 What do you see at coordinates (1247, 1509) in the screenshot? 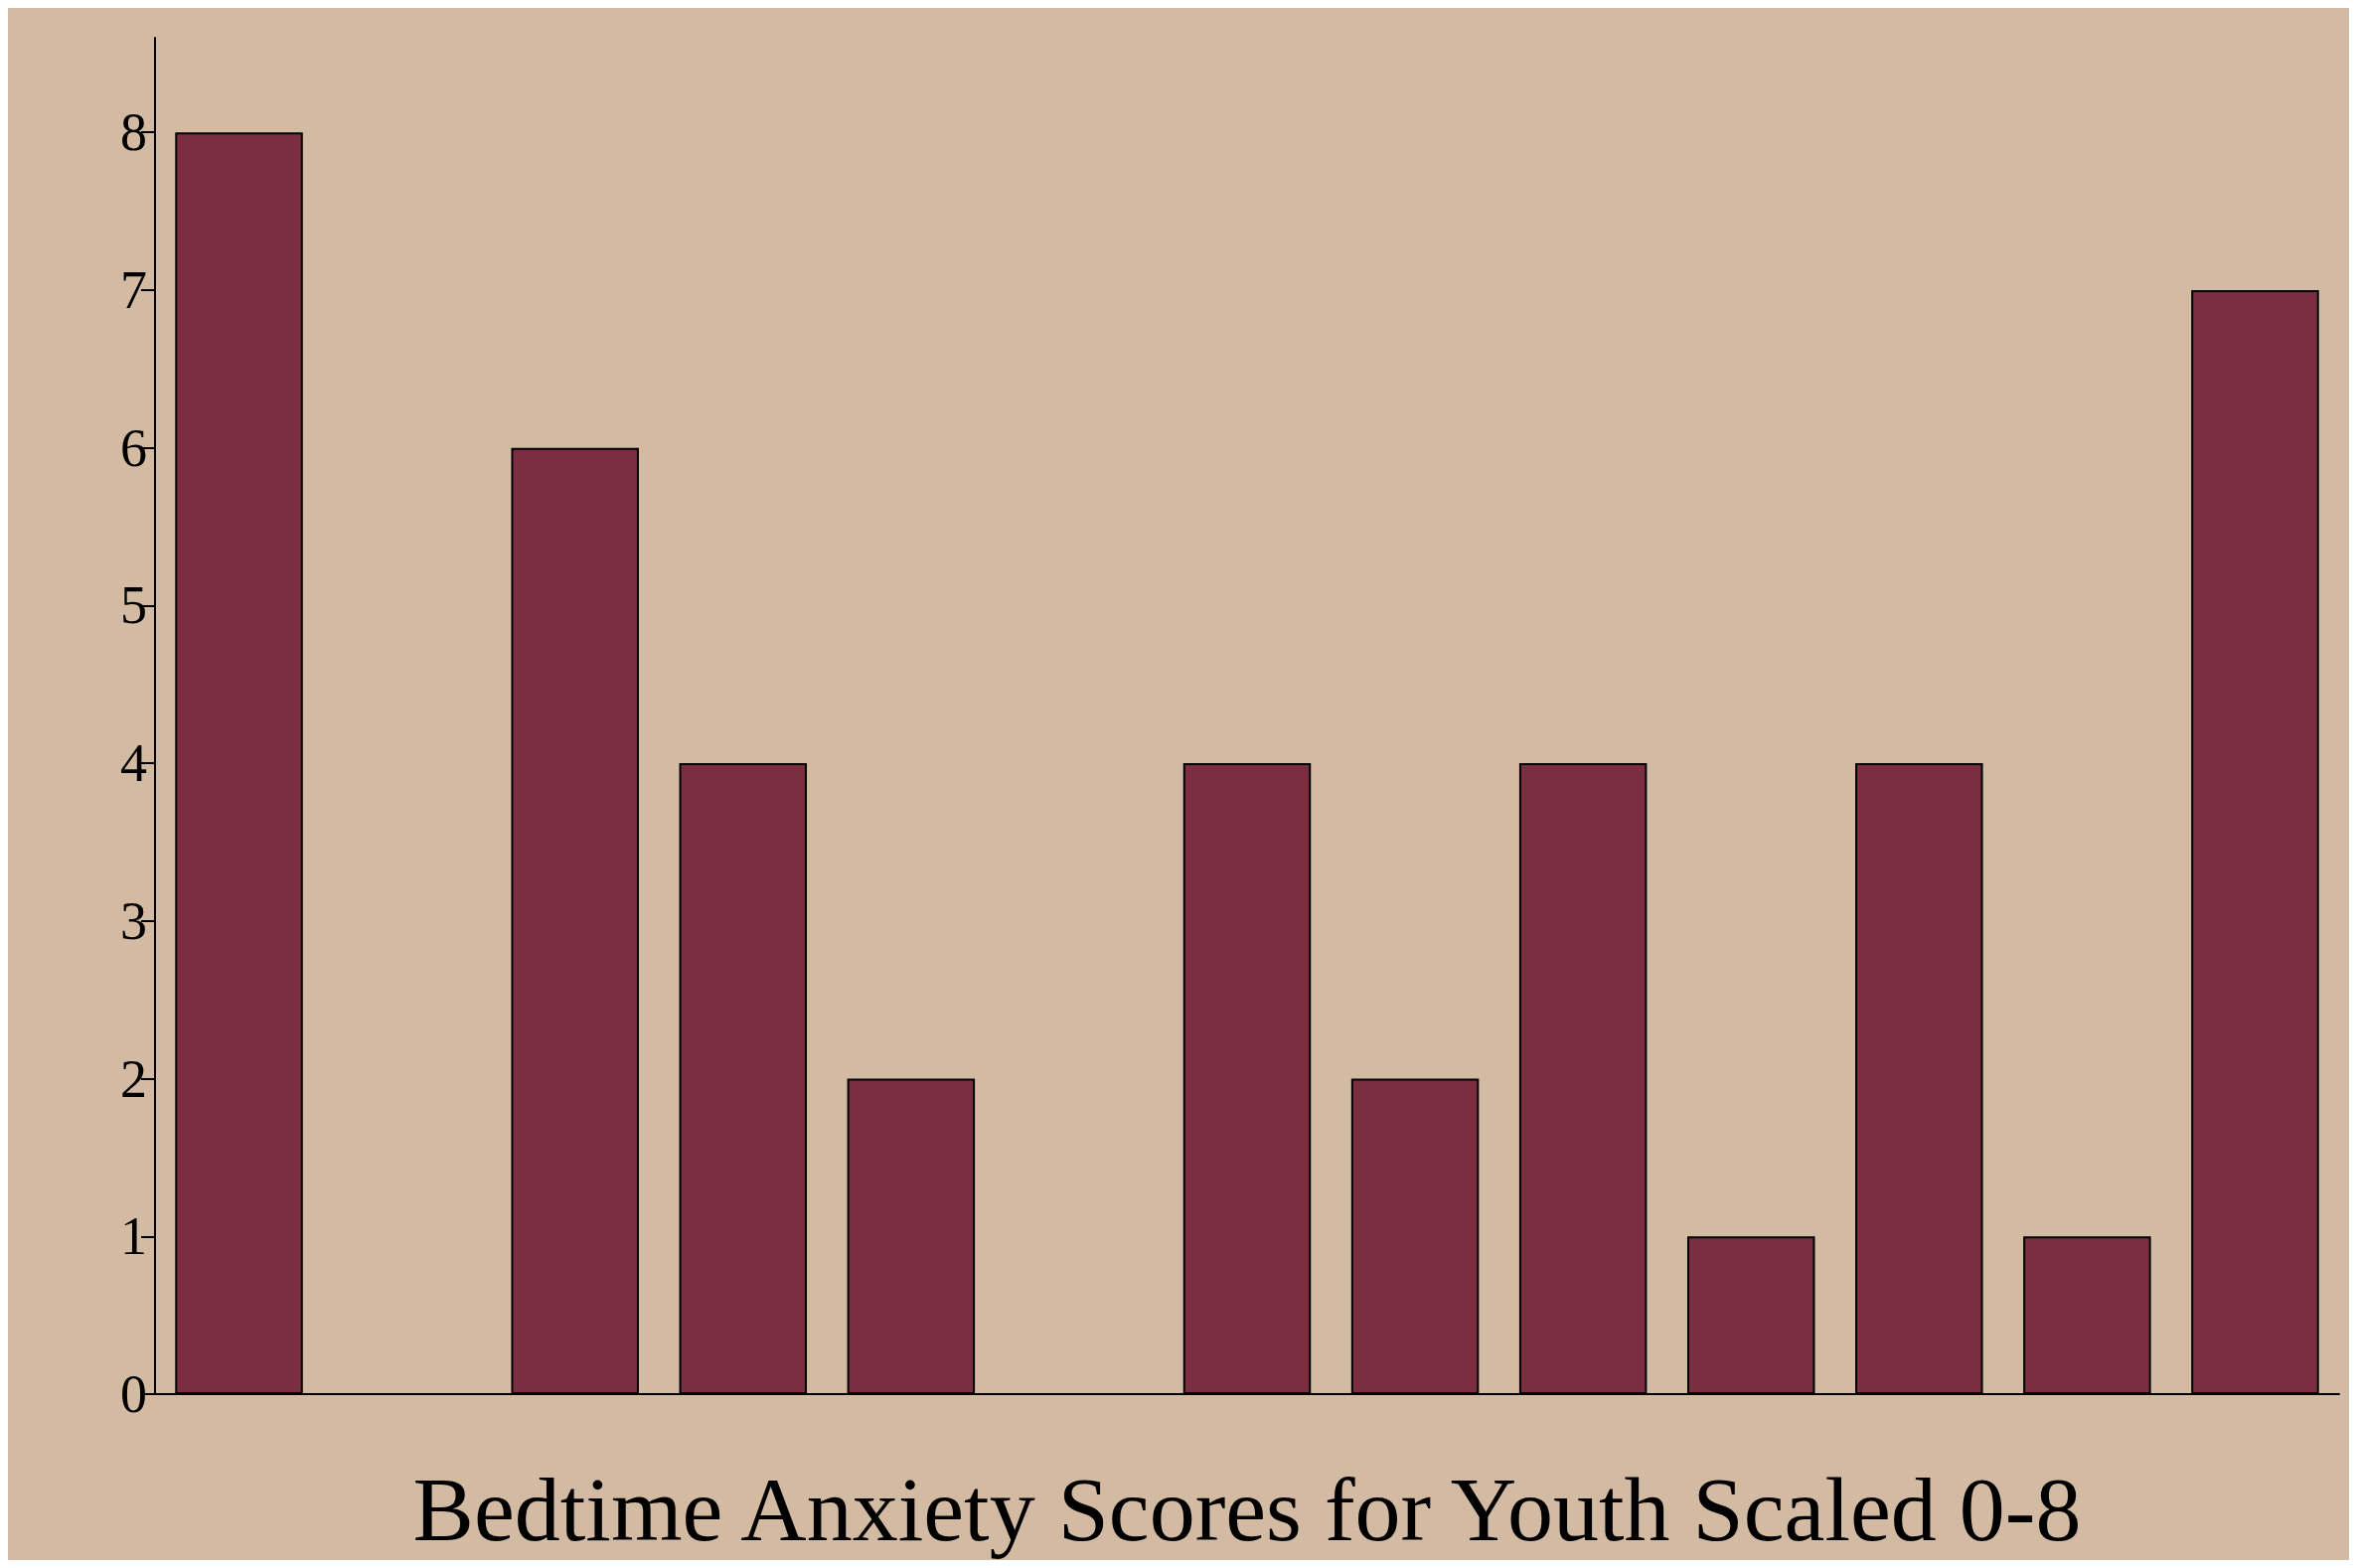
I see `x-axis-title: Bedtime Anxiety Scores for Youth Scaled 0-8` at bounding box center [1247, 1509].